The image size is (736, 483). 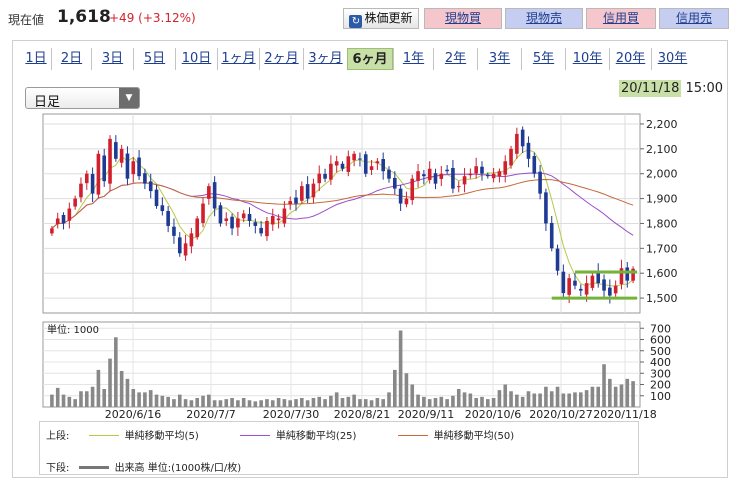 What do you see at coordinates (325, 59) in the screenshot?
I see `period-tab-7: 3ヶ月` at bounding box center [325, 59].